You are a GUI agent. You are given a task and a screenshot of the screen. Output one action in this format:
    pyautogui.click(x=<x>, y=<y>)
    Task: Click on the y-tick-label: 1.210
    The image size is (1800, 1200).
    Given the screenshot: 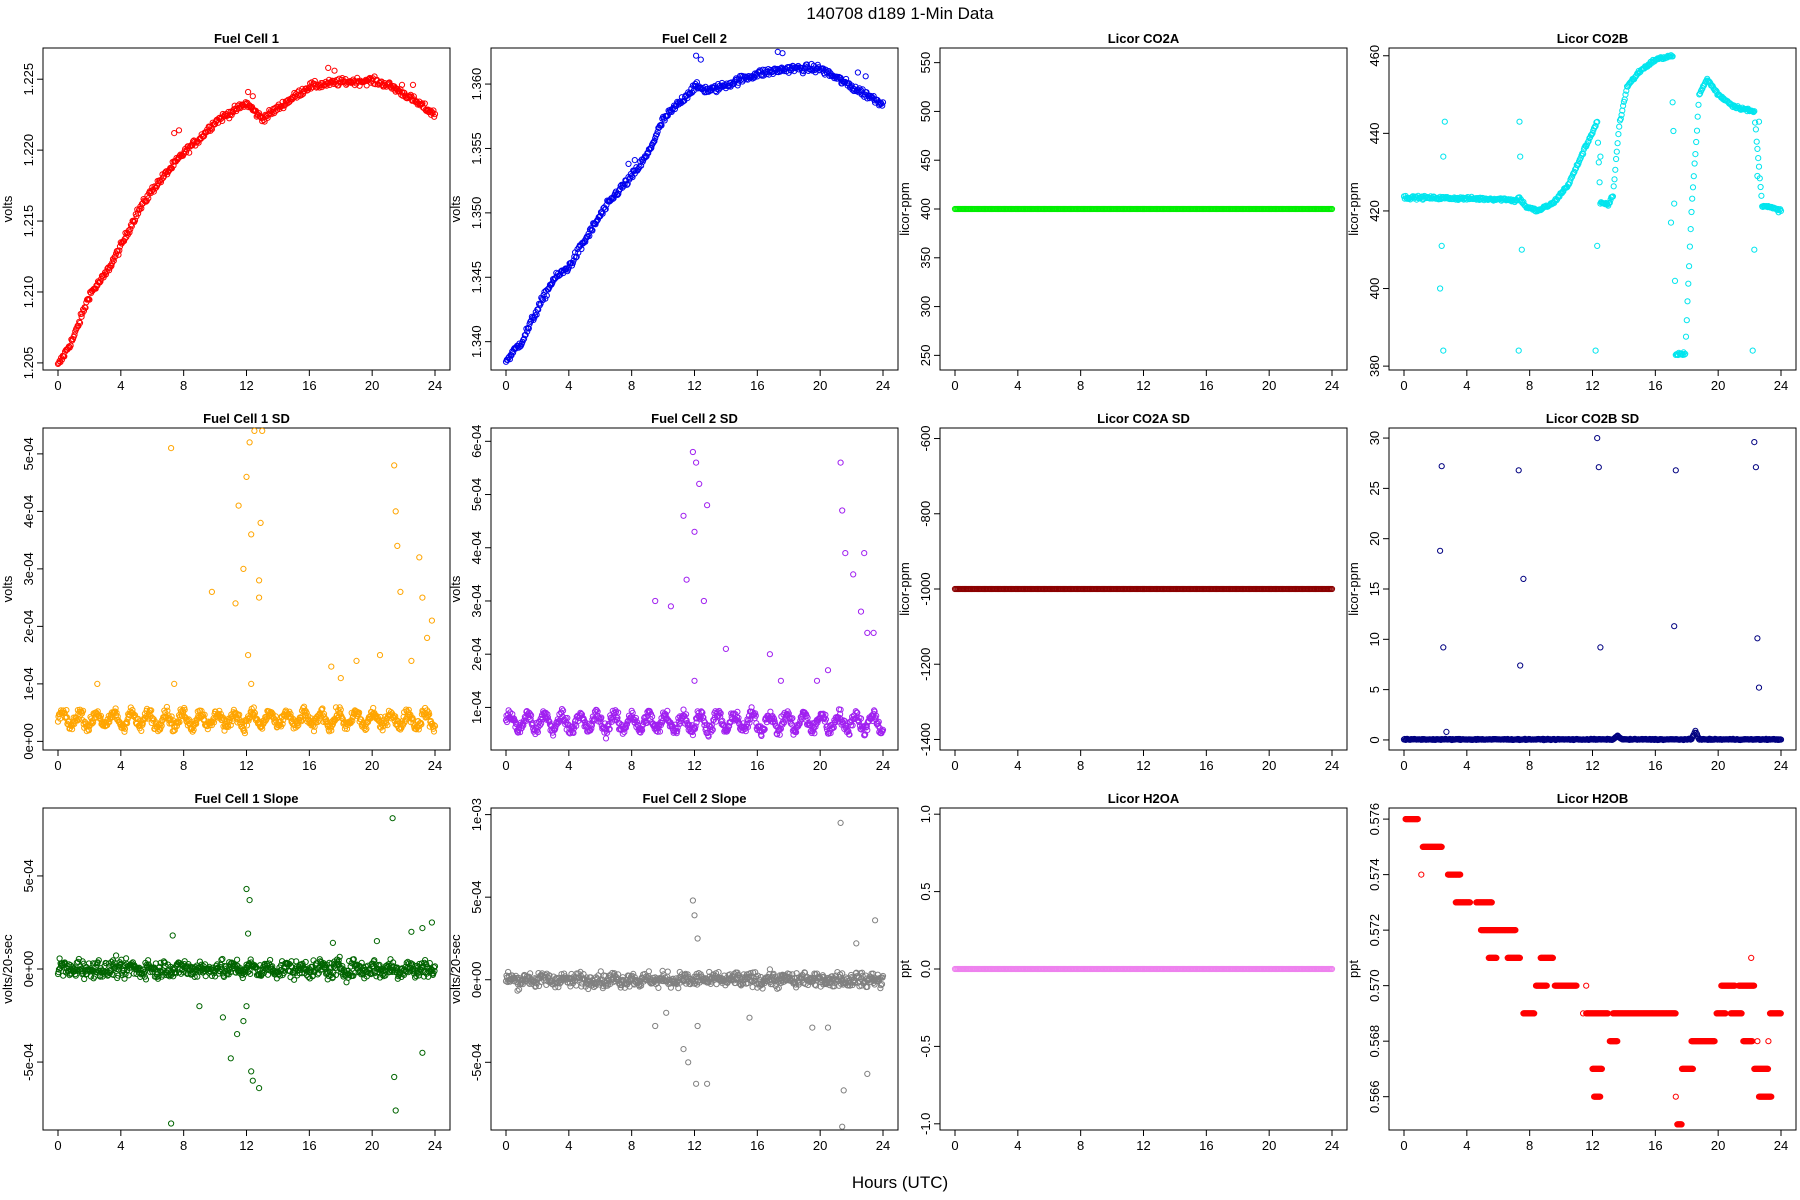 What is the action you would take?
    pyautogui.click(x=28, y=292)
    